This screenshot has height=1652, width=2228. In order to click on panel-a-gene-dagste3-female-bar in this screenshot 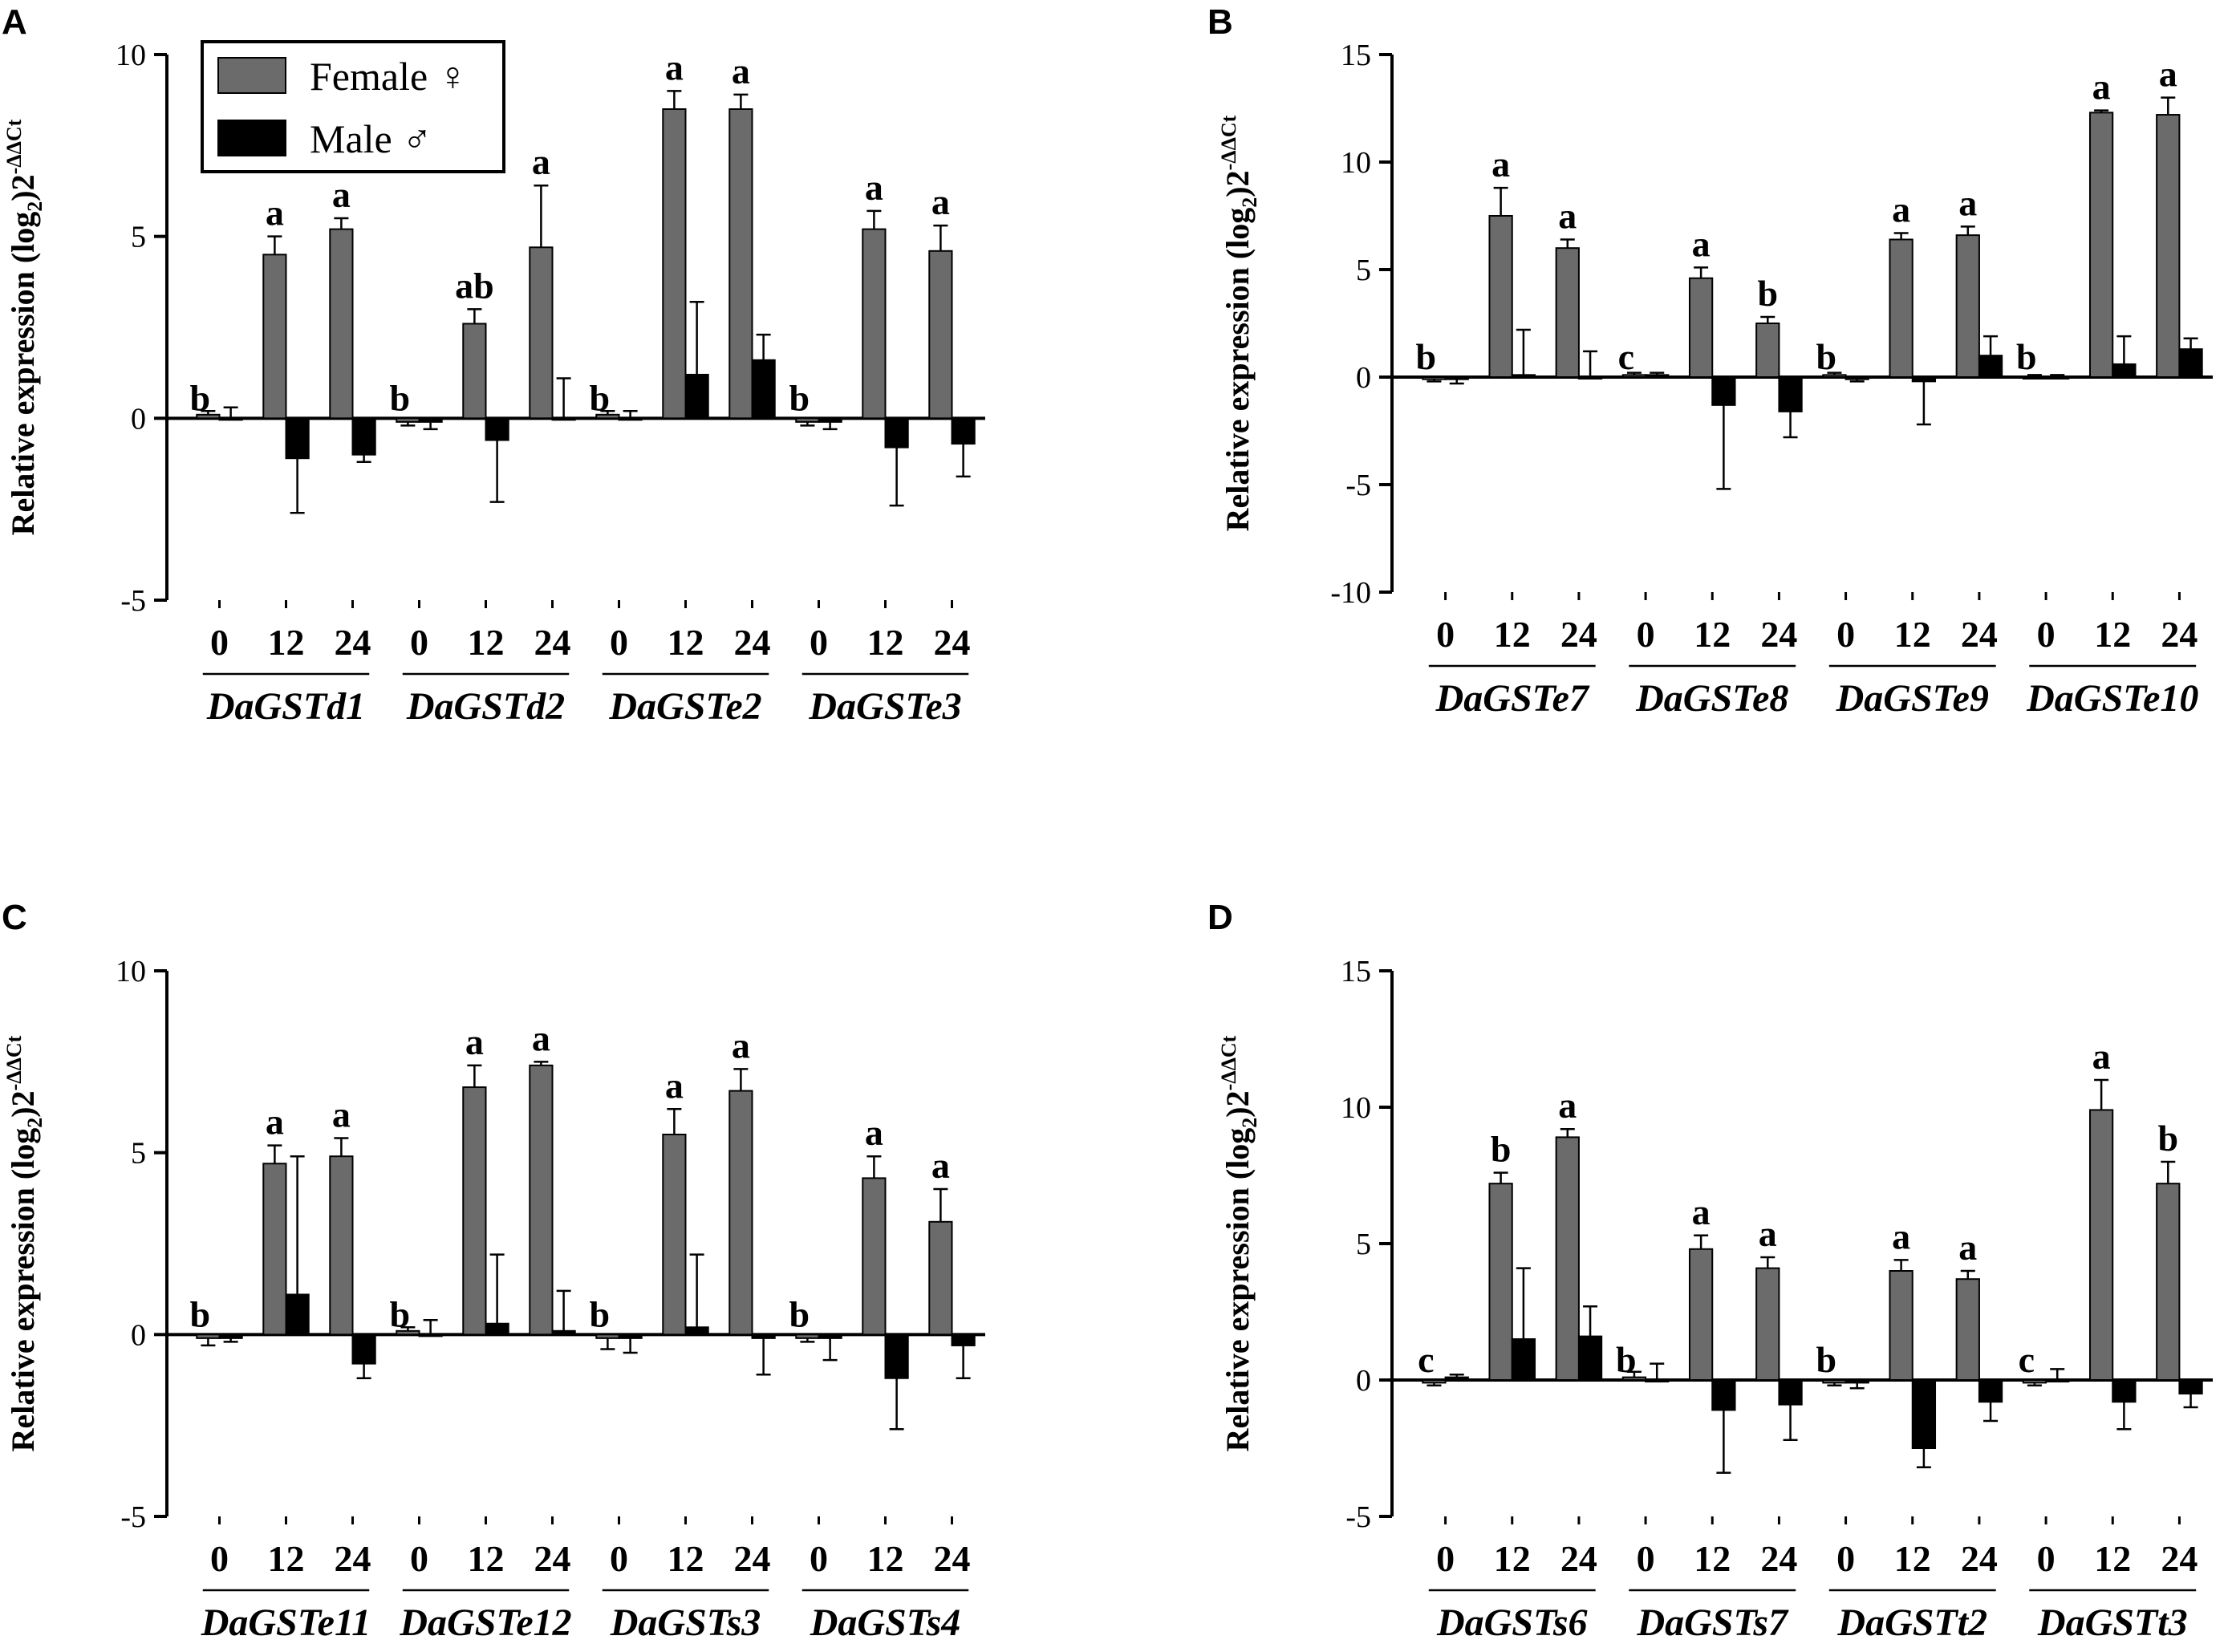, I will do `click(940, 335)`.